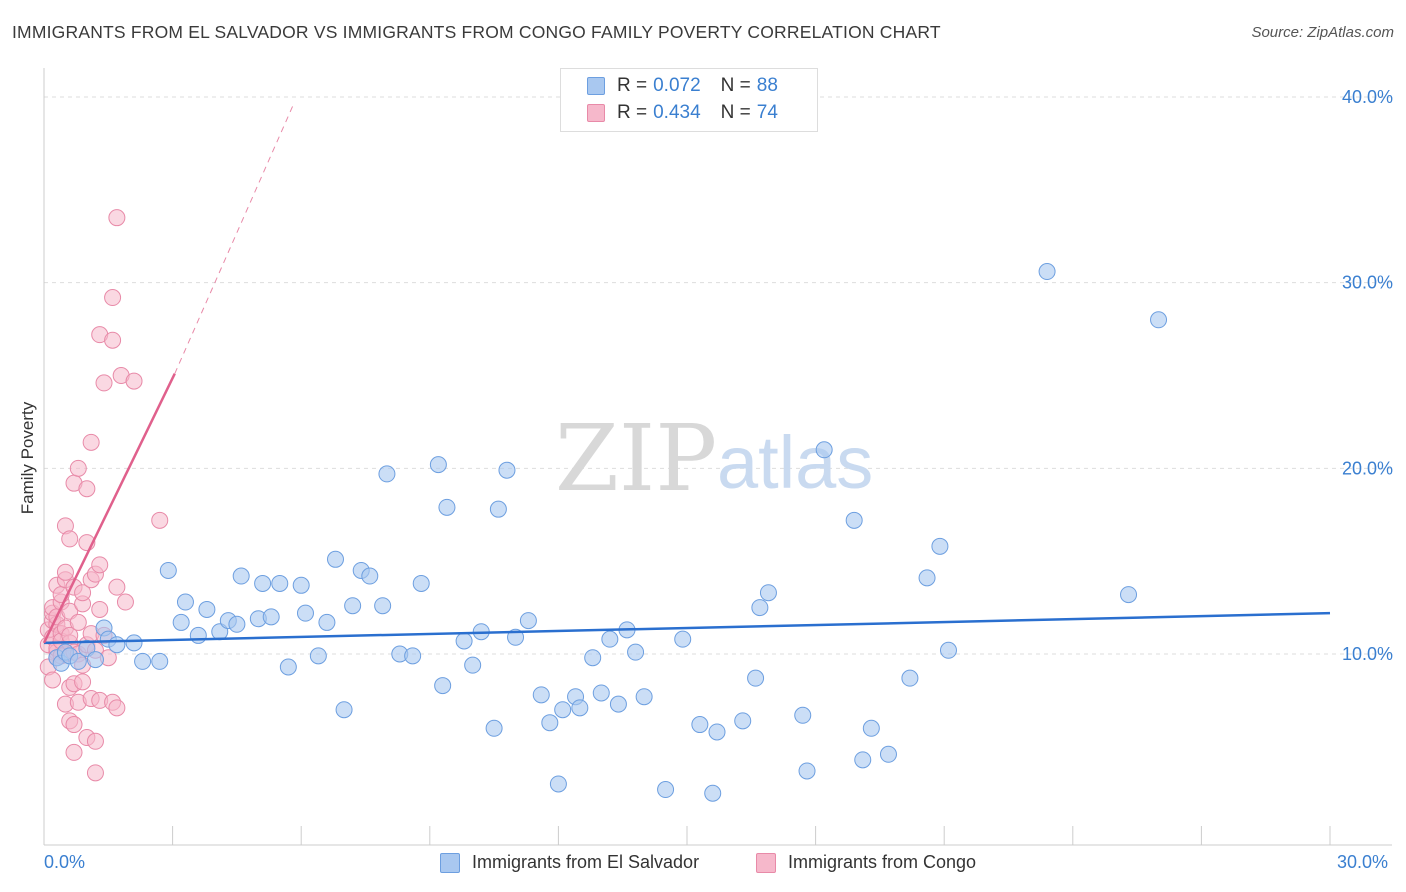  What do you see at coordinates (735, 85) in the screenshot?
I see `legend-n-label: N =` at bounding box center [735, 85].